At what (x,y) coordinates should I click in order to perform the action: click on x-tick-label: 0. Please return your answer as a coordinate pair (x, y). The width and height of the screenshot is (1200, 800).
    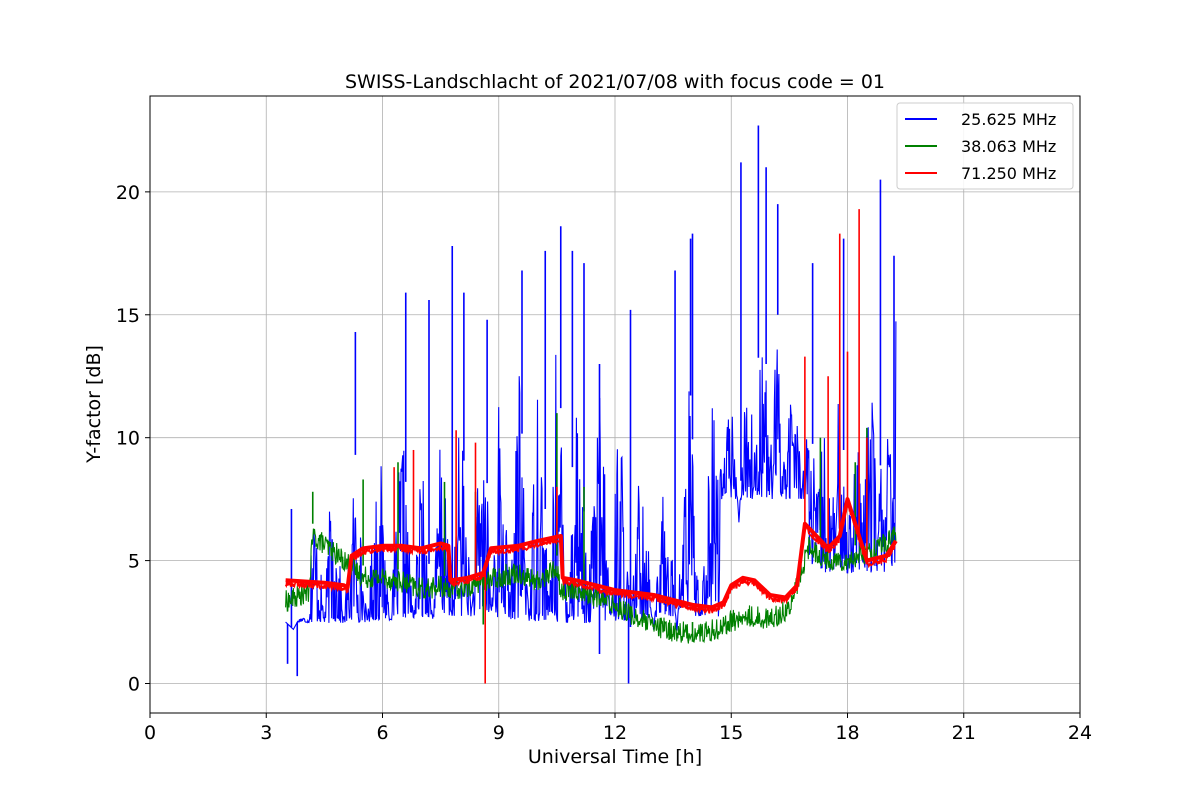
    Looking at the image, I should click on (150, 733).